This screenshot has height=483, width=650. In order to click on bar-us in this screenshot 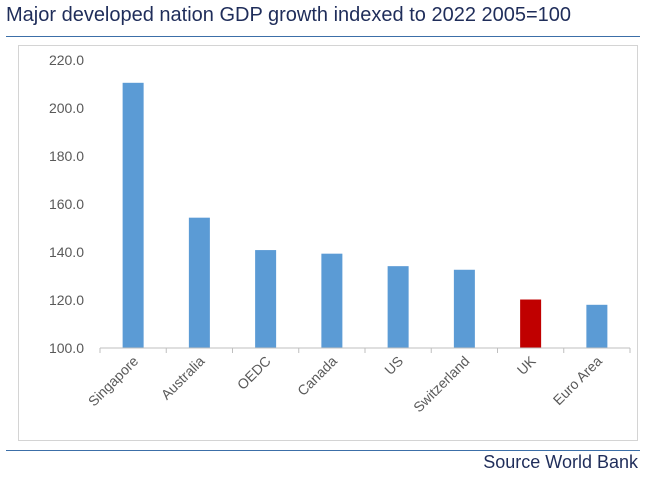, I will do `click(398, 307)`.